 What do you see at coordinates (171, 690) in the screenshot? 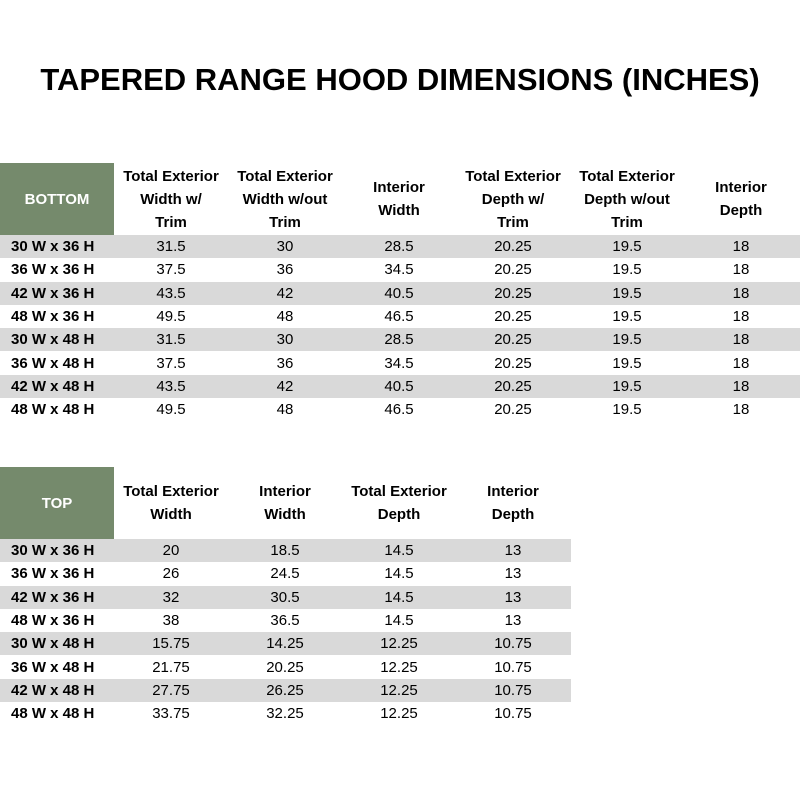
I see `data-cell: 27.75` at bounding box center [171, 690].